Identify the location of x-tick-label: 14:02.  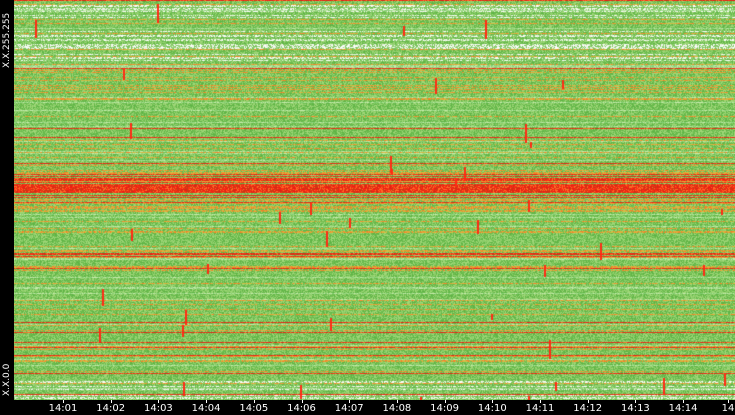
(111, 408).